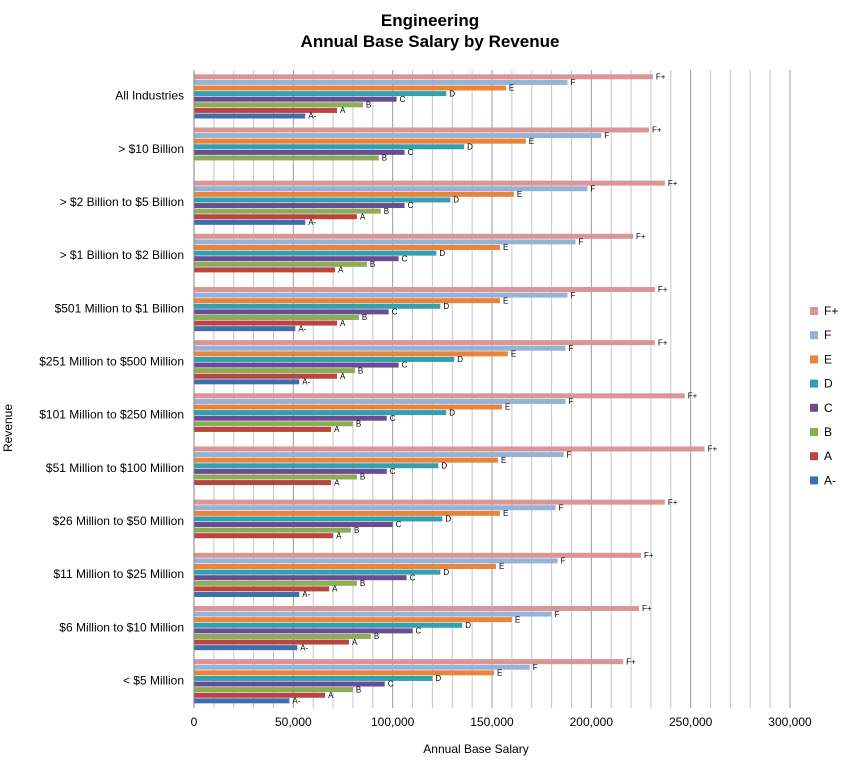 The height and width of the screenshot is (765, 850). I want to click on x-tick-label: 100,000, so click(393, 722).